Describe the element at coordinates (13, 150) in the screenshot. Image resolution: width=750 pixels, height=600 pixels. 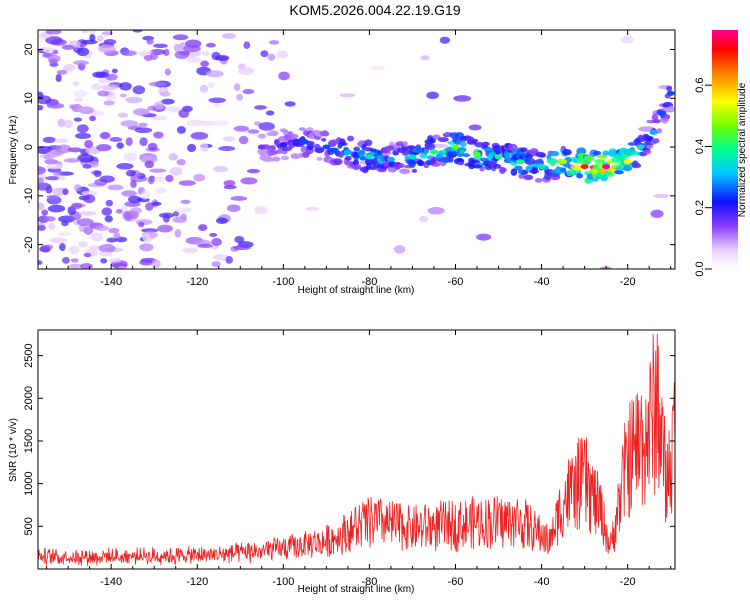
I see `spectrogram-y-label: Frequency (Hz)` at that location.